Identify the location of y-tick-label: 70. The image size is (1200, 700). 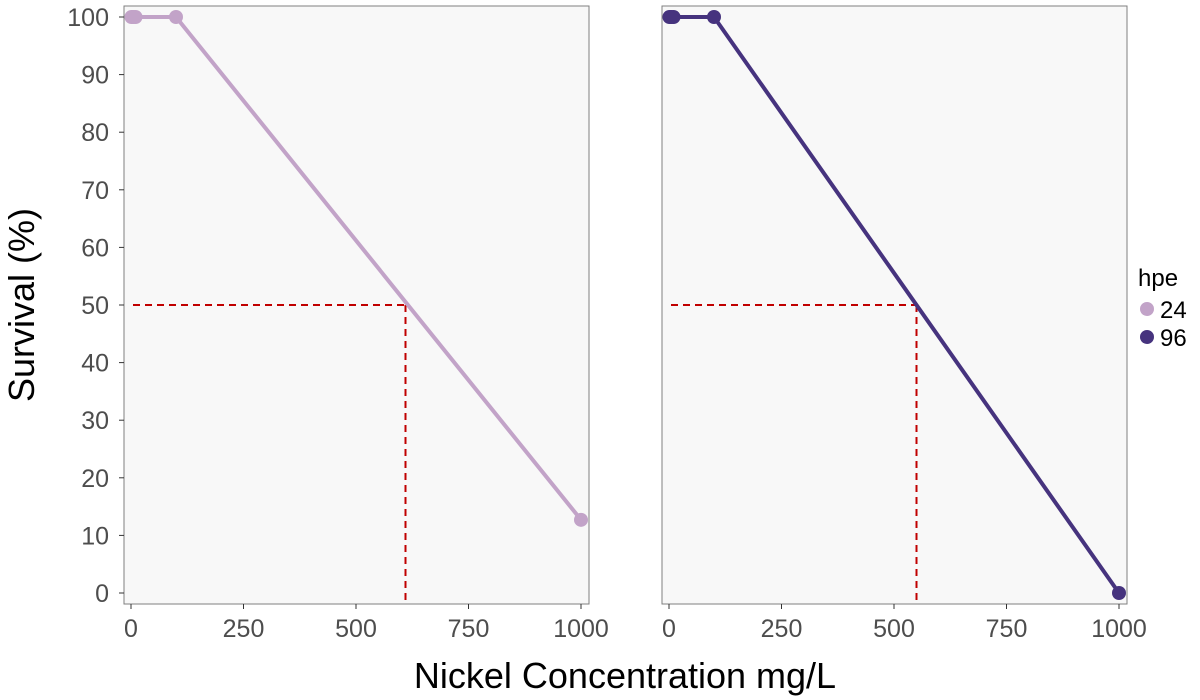
(95, 191).